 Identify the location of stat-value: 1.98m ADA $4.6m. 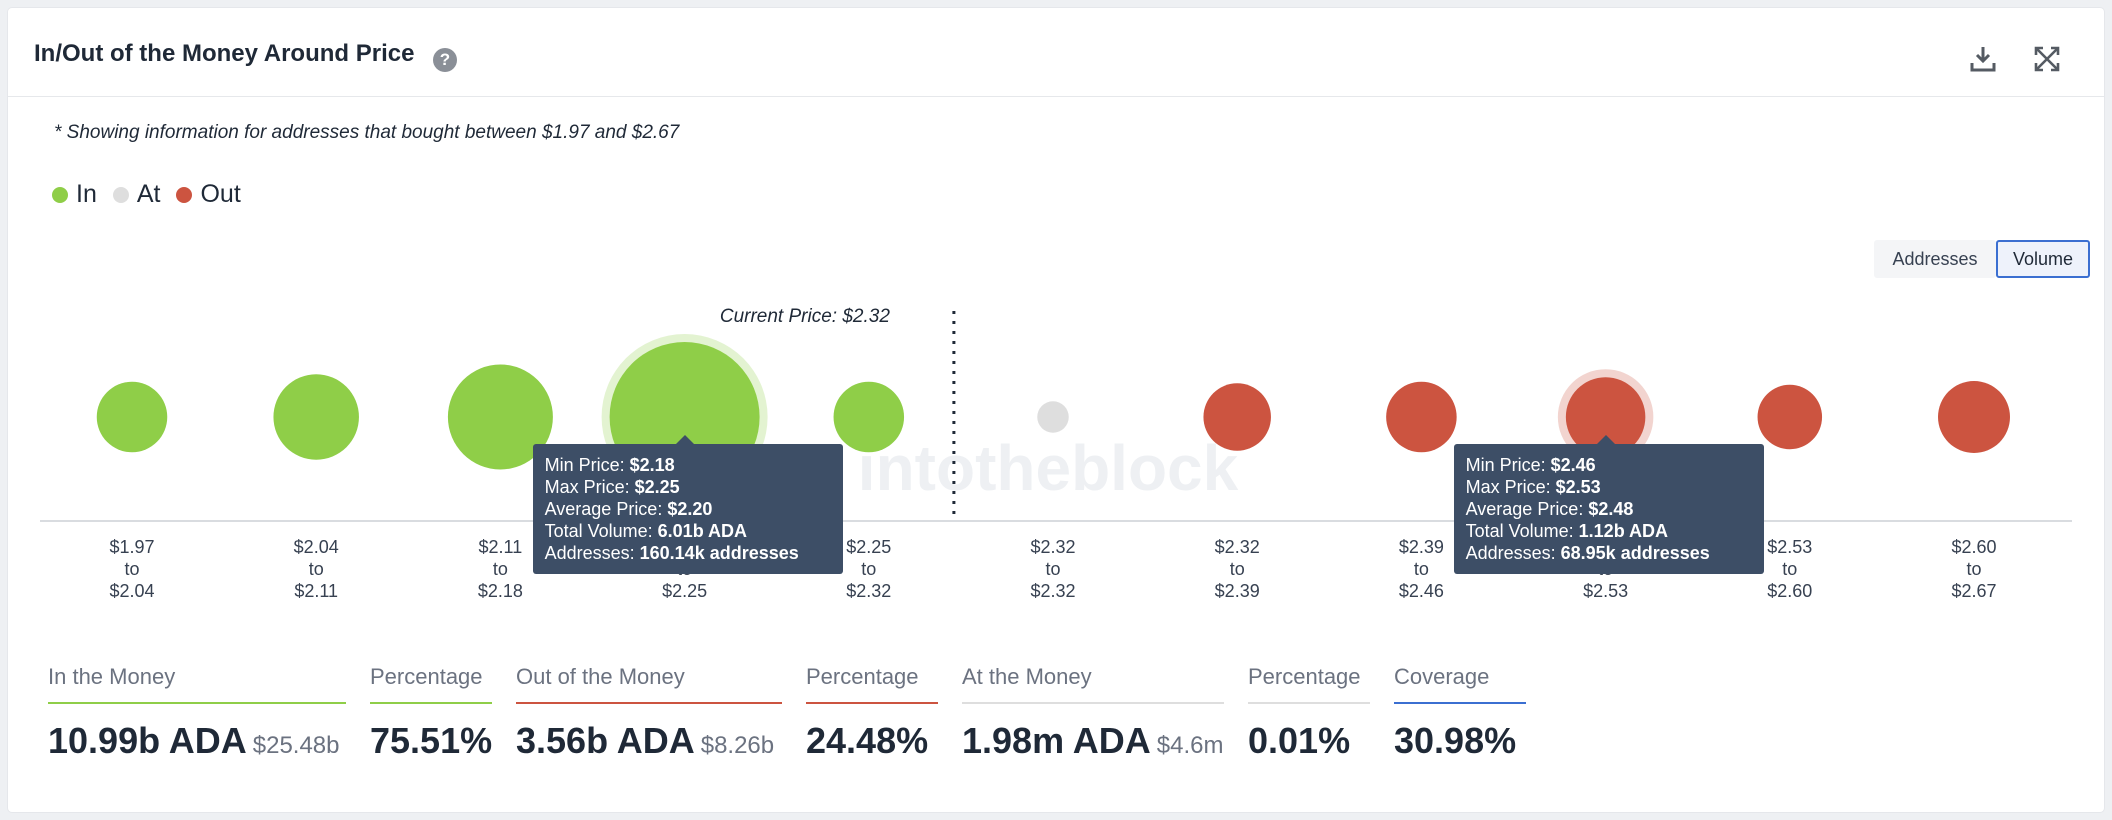
(1093, 741).